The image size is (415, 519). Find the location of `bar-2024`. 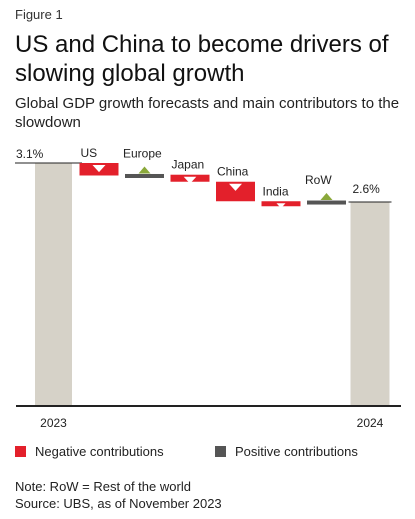

bar-2024 is located at coordinates (370, 303).